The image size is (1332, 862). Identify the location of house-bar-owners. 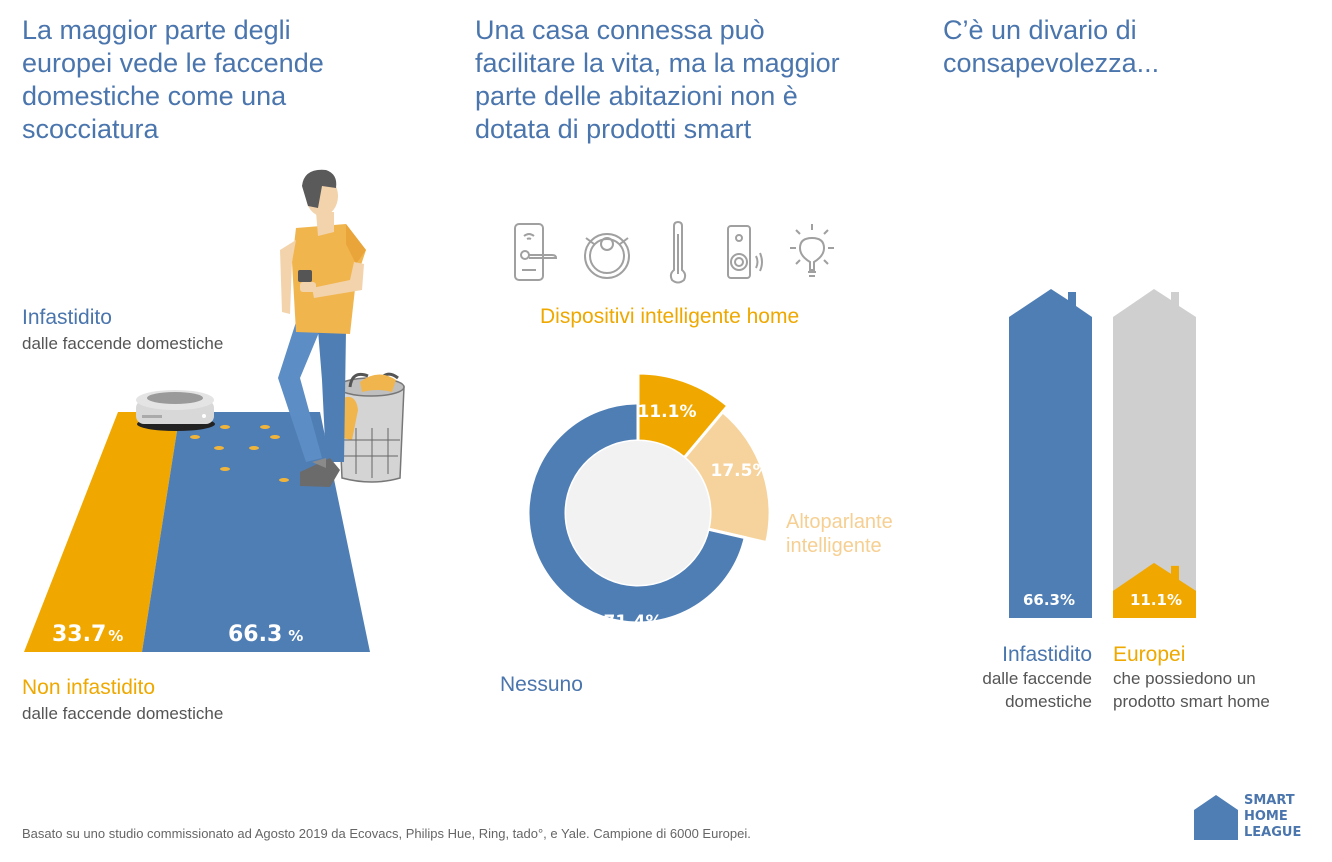
(1154, 590).